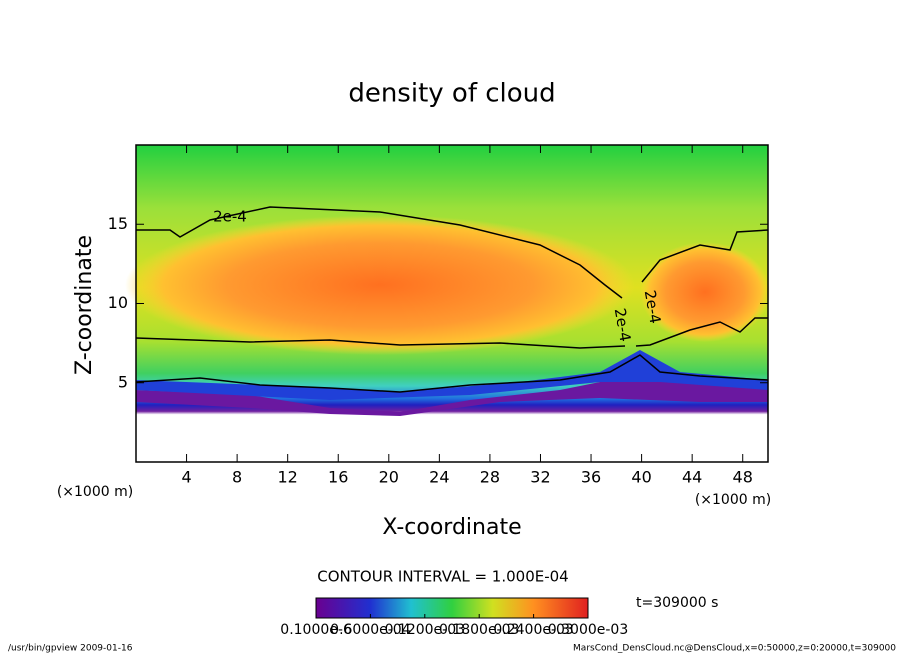  Describe the element at coordinates (389, 477) in the screenshot. I see `x-tick-label: 20` at that location.